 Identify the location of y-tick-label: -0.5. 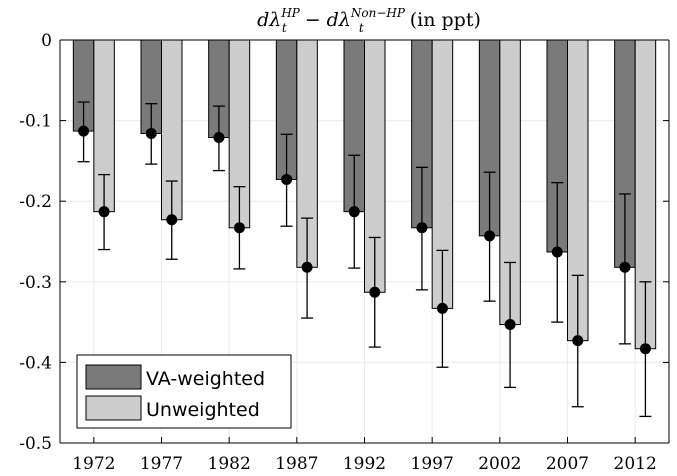
(35, 444).